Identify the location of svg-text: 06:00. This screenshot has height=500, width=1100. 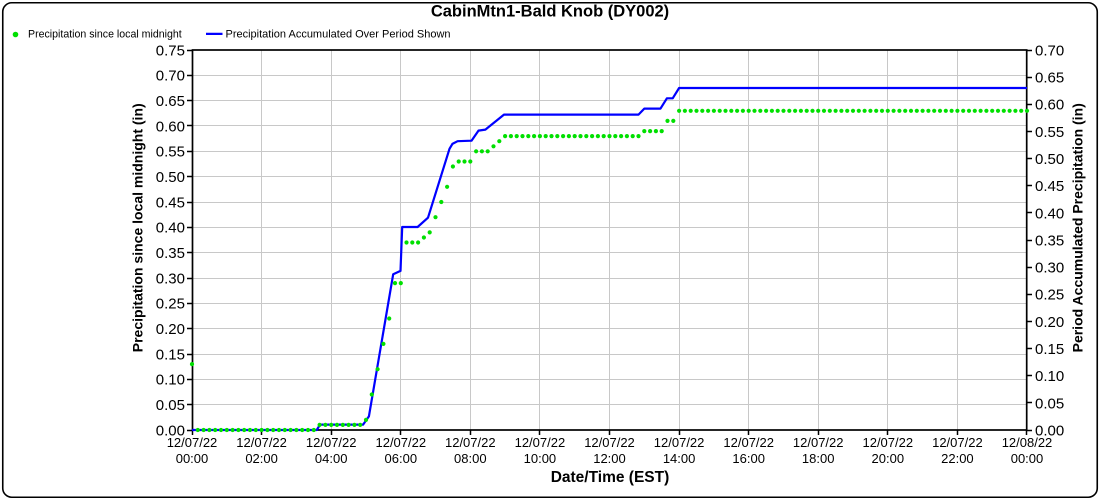
(401, 458).